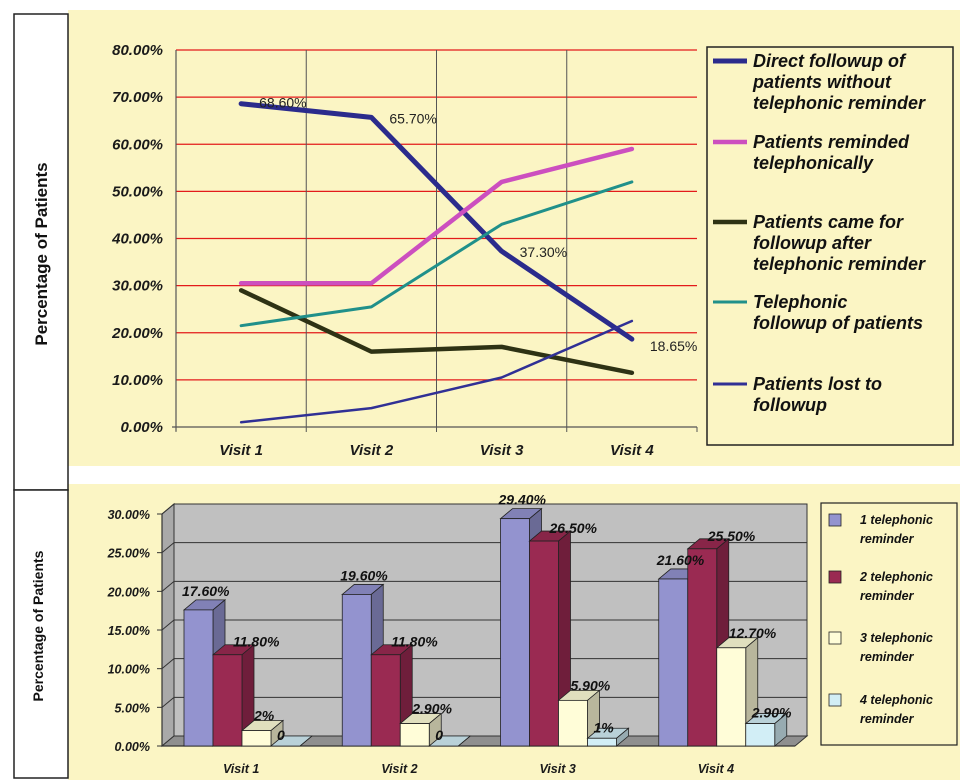 Image resolution: width=964 pixels, height=780 pixels. I want to click on line-y-tick-label: 20.00%, so click(137, 333).